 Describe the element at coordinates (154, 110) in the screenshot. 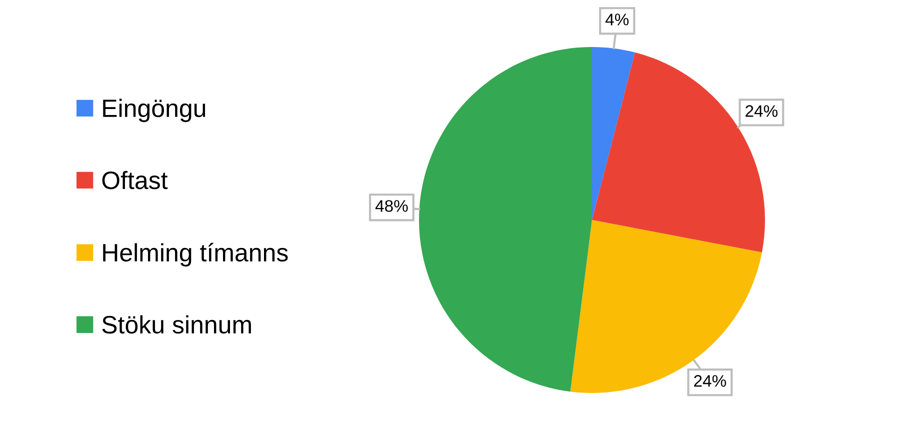

I see `legend-label: Eingöngu` at that location.